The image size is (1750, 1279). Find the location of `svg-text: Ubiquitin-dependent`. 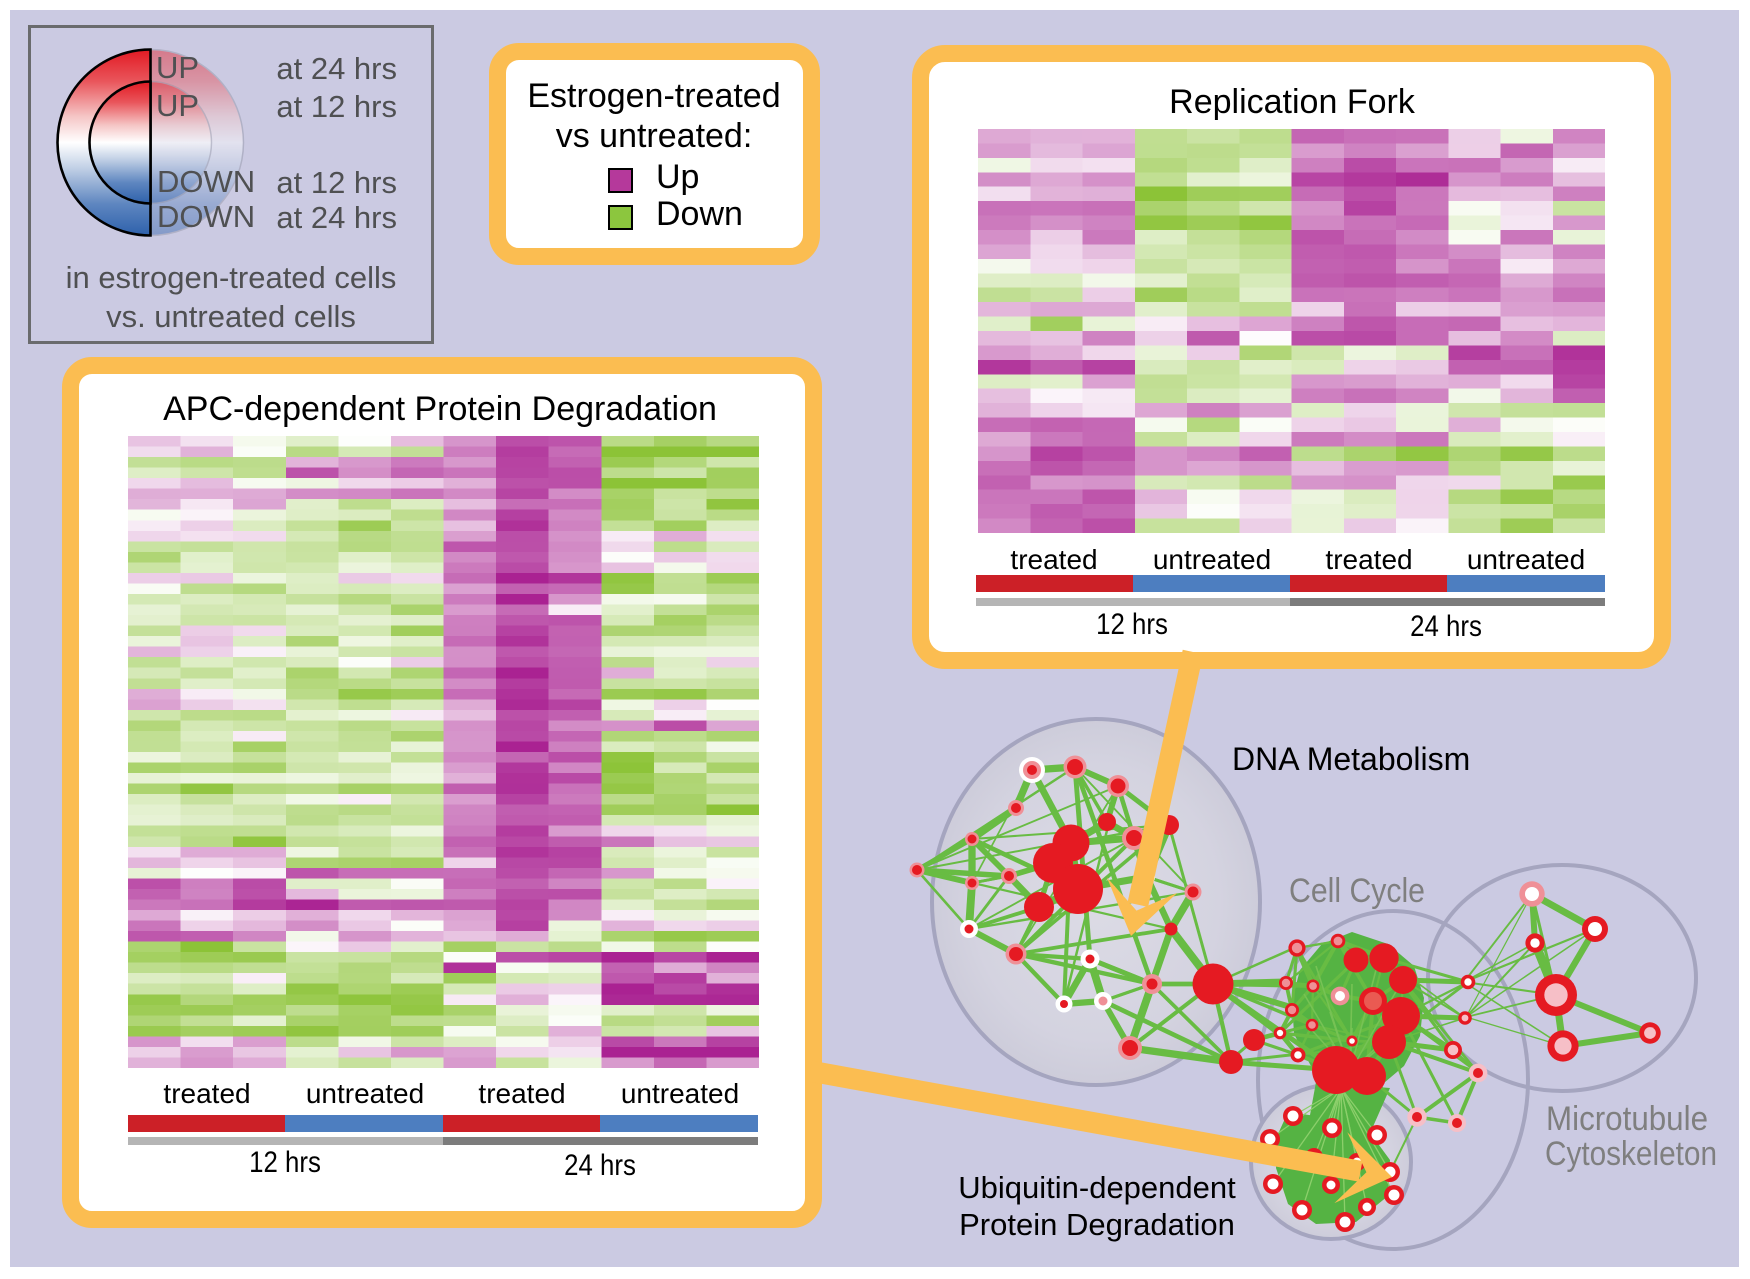

svg-text: Ubiquitin-dependent is located at coordinates (1097, 1187).